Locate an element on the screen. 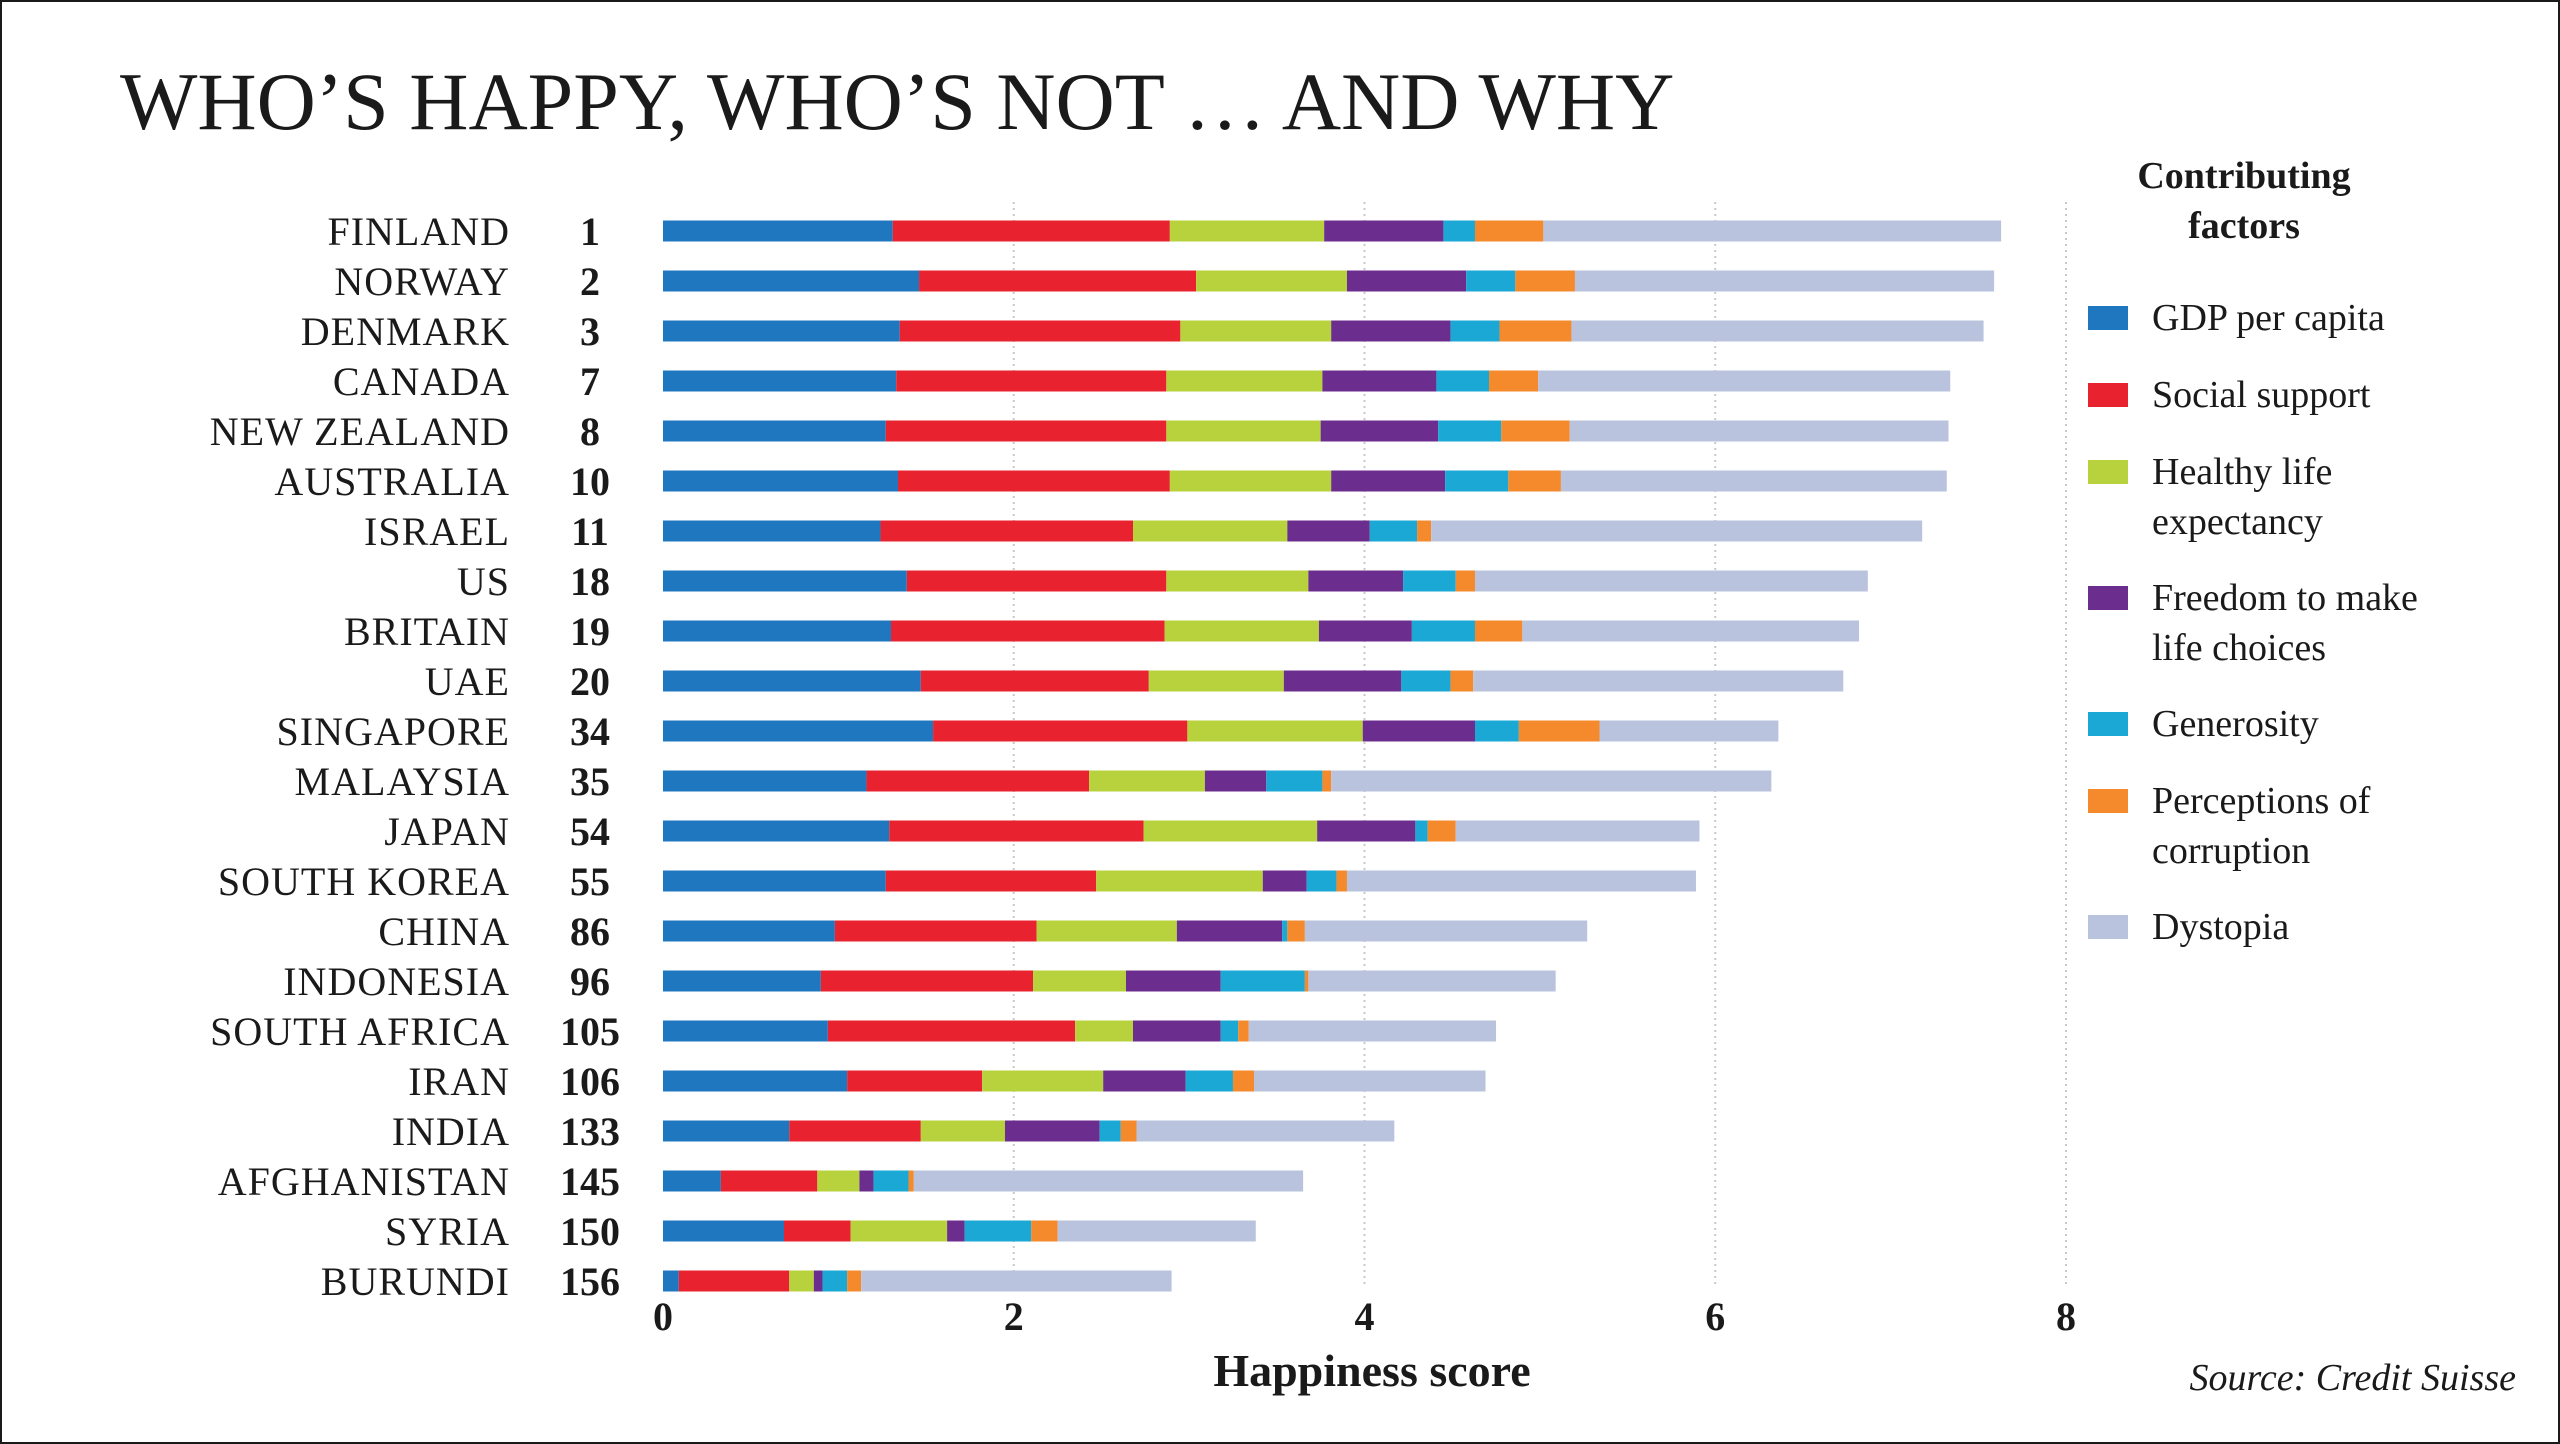 Image resolution: width=2560 pixels, height=1444 pixels. bar-segment-canada-dystopia is located at coordinates (1744, 381).